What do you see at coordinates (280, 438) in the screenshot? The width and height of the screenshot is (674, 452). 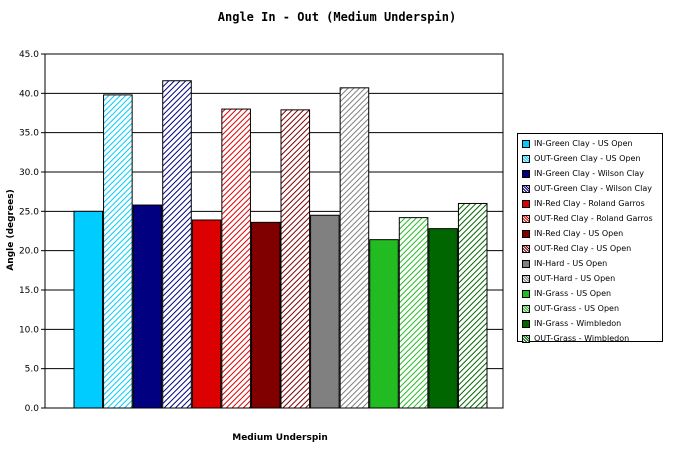 I see `x-axis-label: Medium Underspin` at bounding box center [280, 438].